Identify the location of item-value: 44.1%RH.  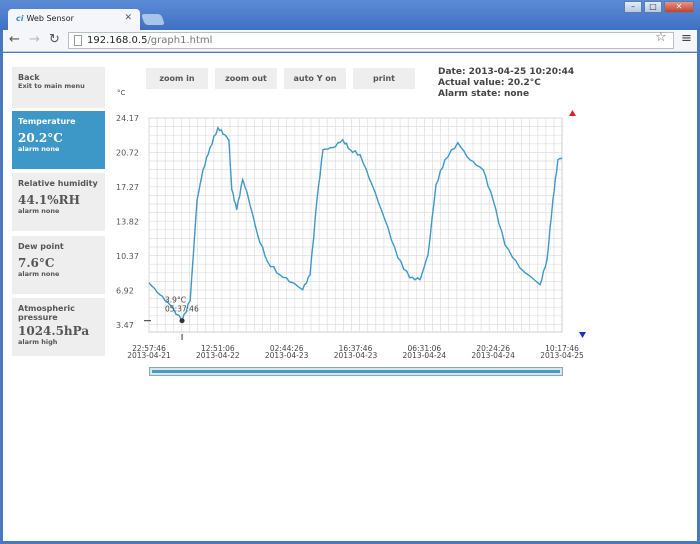
(49, 200).